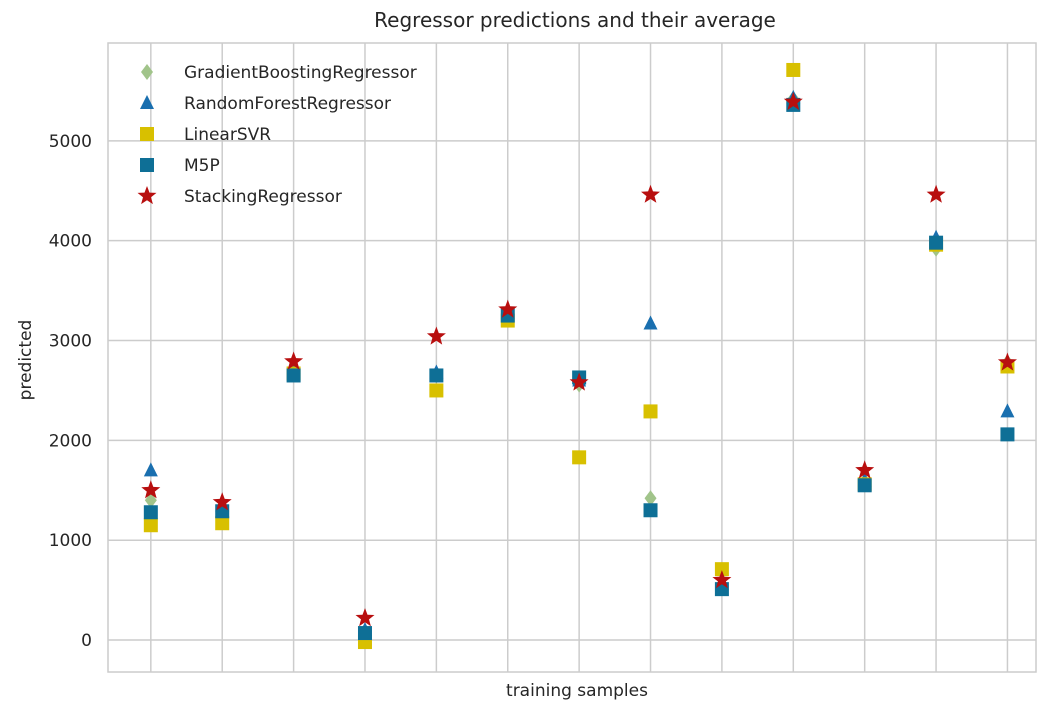  What do you see at coordinates (70, 142) in the screenshot?
I see `y-tick-label: 5000` at bounding box center [70, 142].